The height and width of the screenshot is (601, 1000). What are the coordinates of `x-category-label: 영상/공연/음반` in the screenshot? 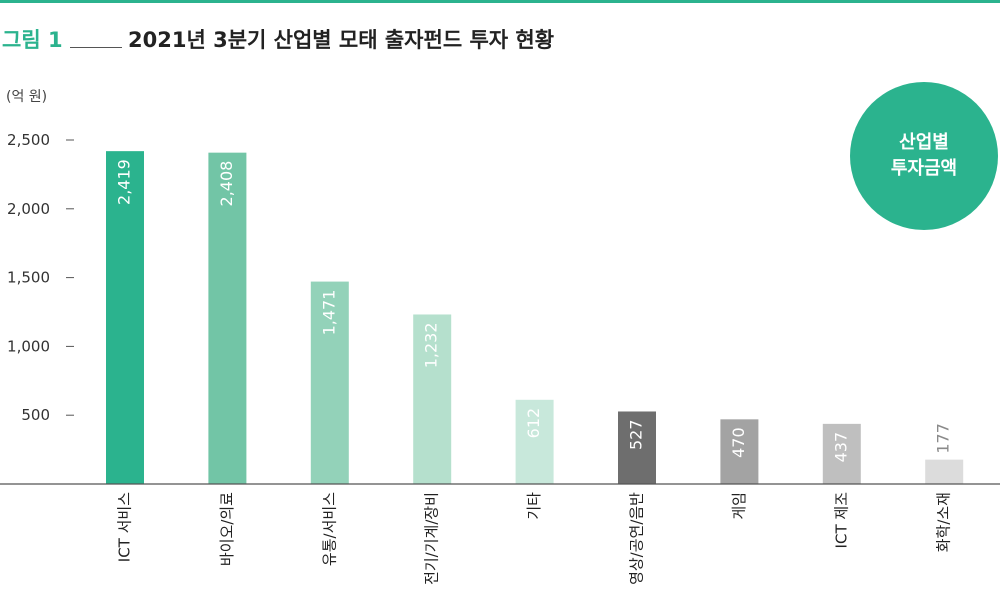 It's located at (637, 538).